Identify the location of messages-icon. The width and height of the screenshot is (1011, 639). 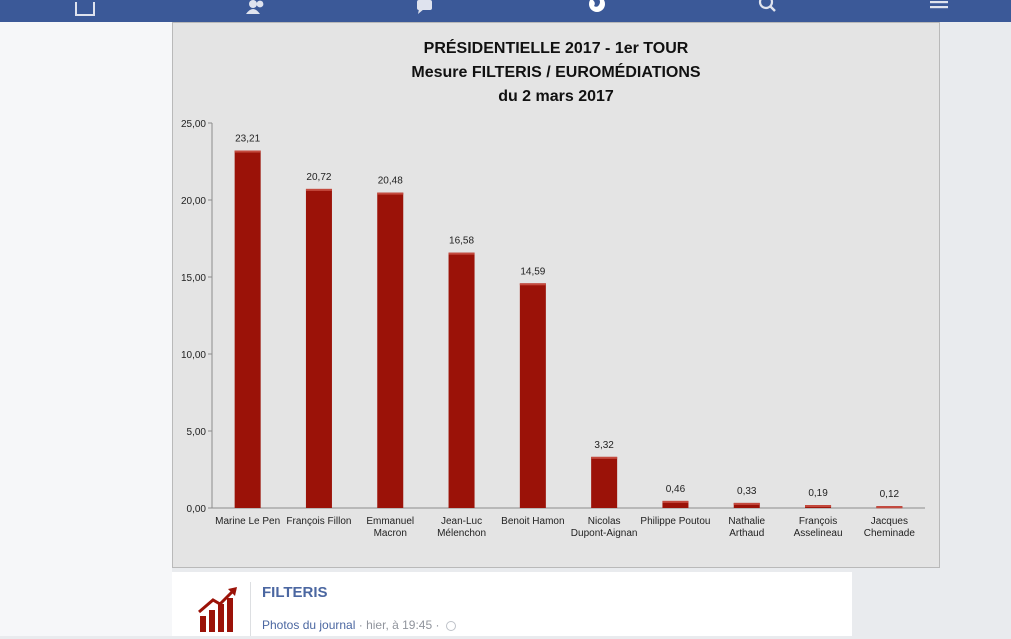
(426, 9).